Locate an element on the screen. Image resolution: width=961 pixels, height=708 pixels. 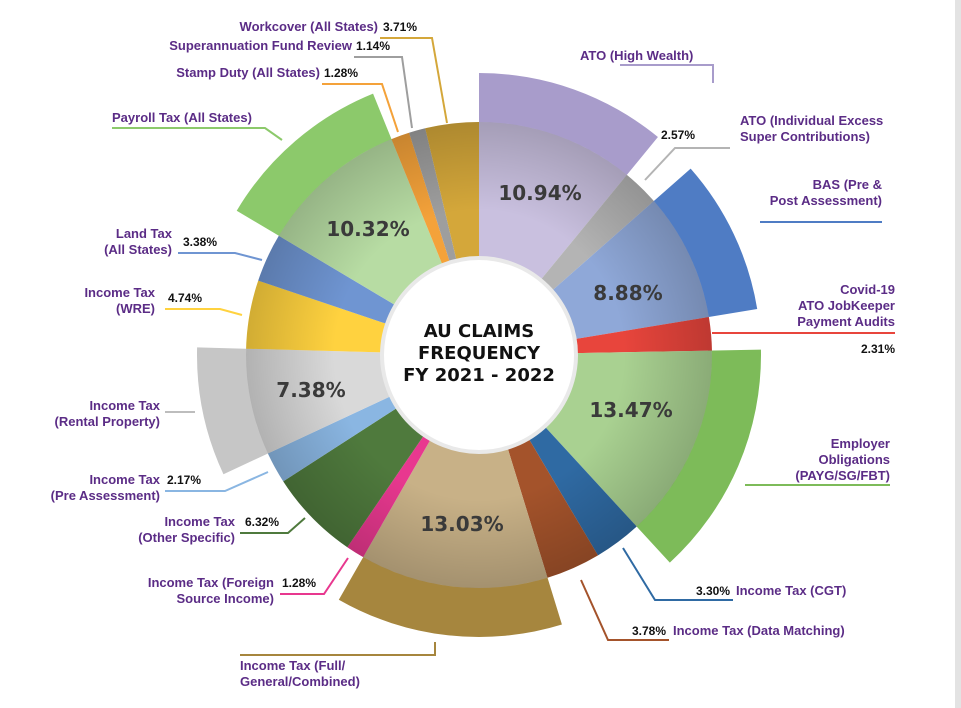
label-ato-high-wealth: ATO (High Wealth) is located at coordinates (636, 55).